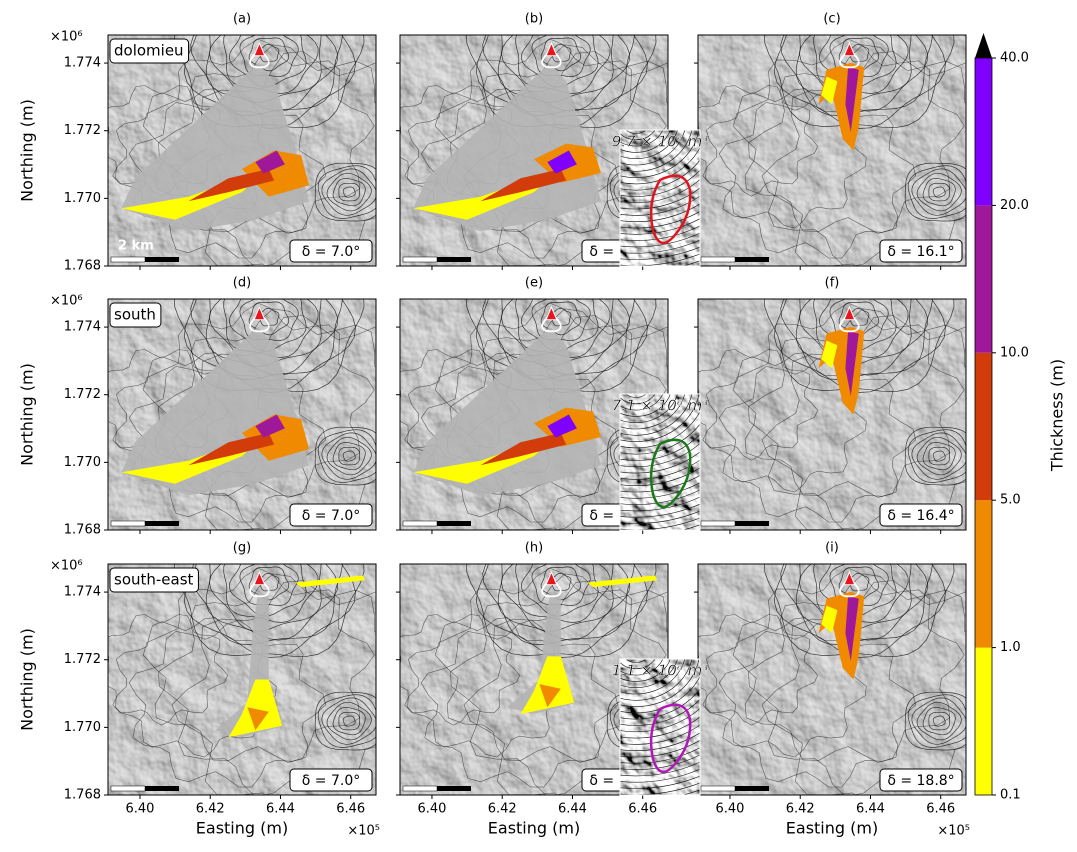 The height and width of the screenshot is (852, 1077). I want to click on colorbar-segment, so click(983, 279).